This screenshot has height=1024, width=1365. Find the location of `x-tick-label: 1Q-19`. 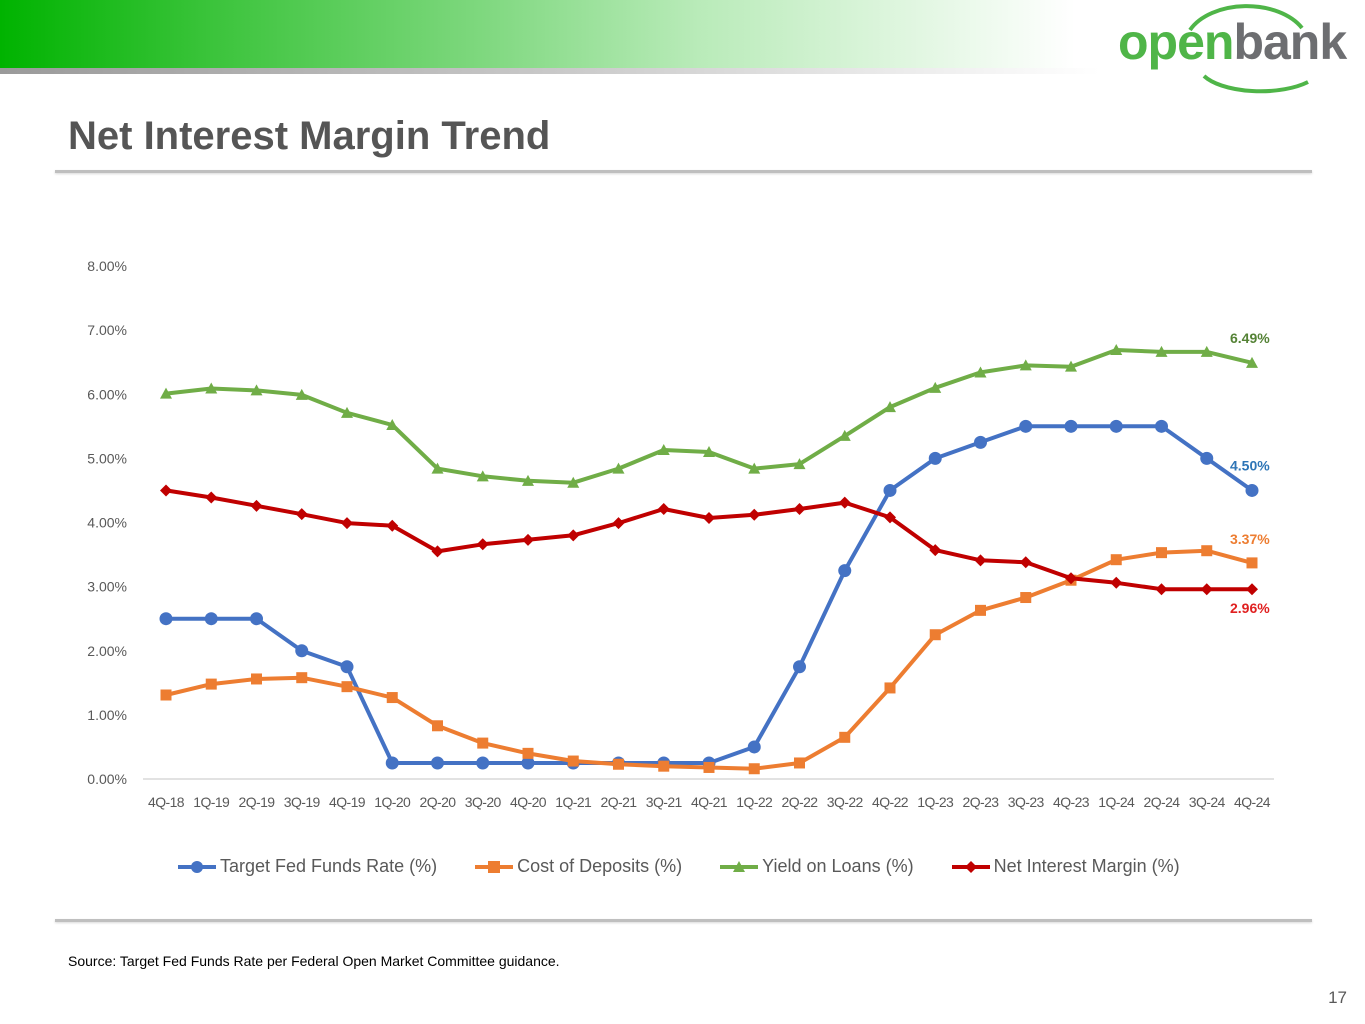

x-tick-label: 1Q-19 is located at coordinates (211, 802).